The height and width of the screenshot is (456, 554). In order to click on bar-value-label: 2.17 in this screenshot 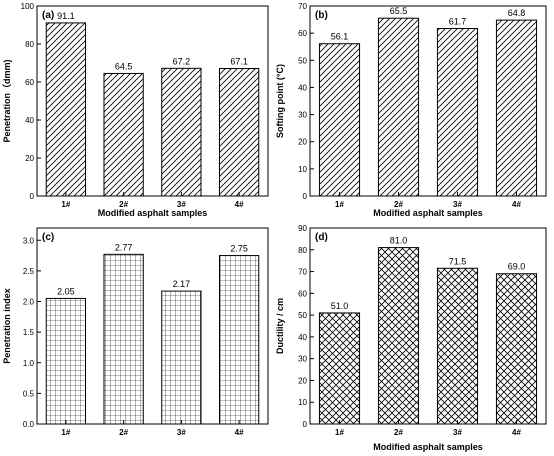, I will do `click(182, 284)`.